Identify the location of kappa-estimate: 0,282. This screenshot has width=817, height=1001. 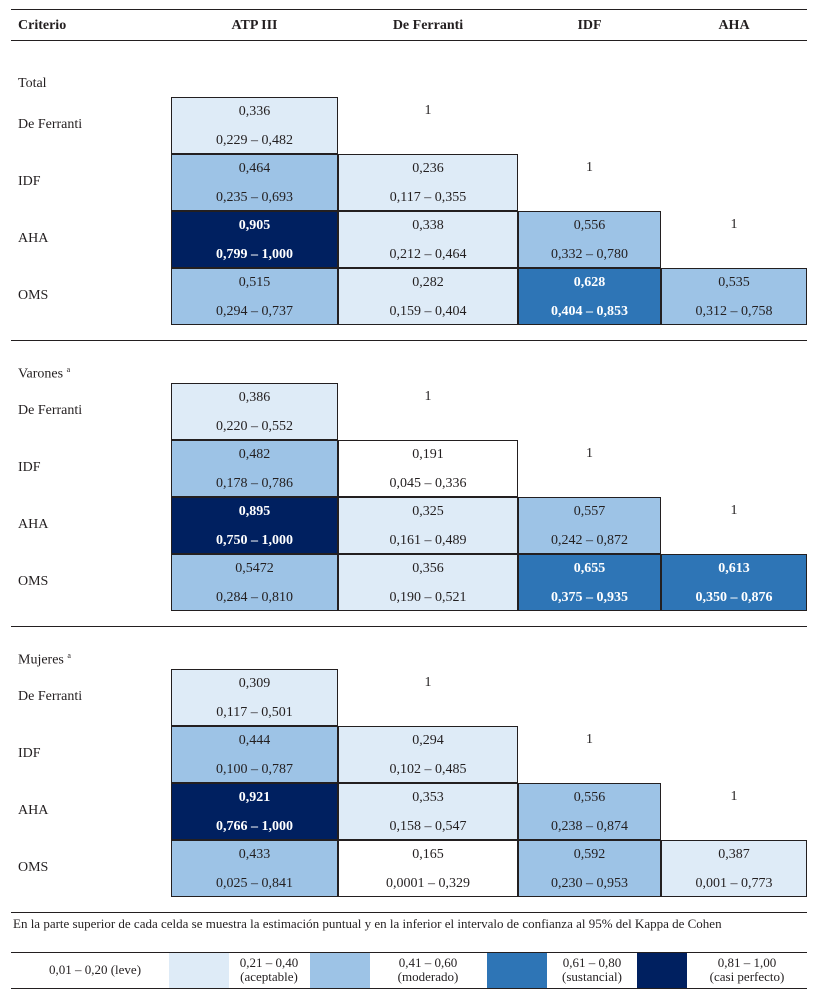
(428, 282).